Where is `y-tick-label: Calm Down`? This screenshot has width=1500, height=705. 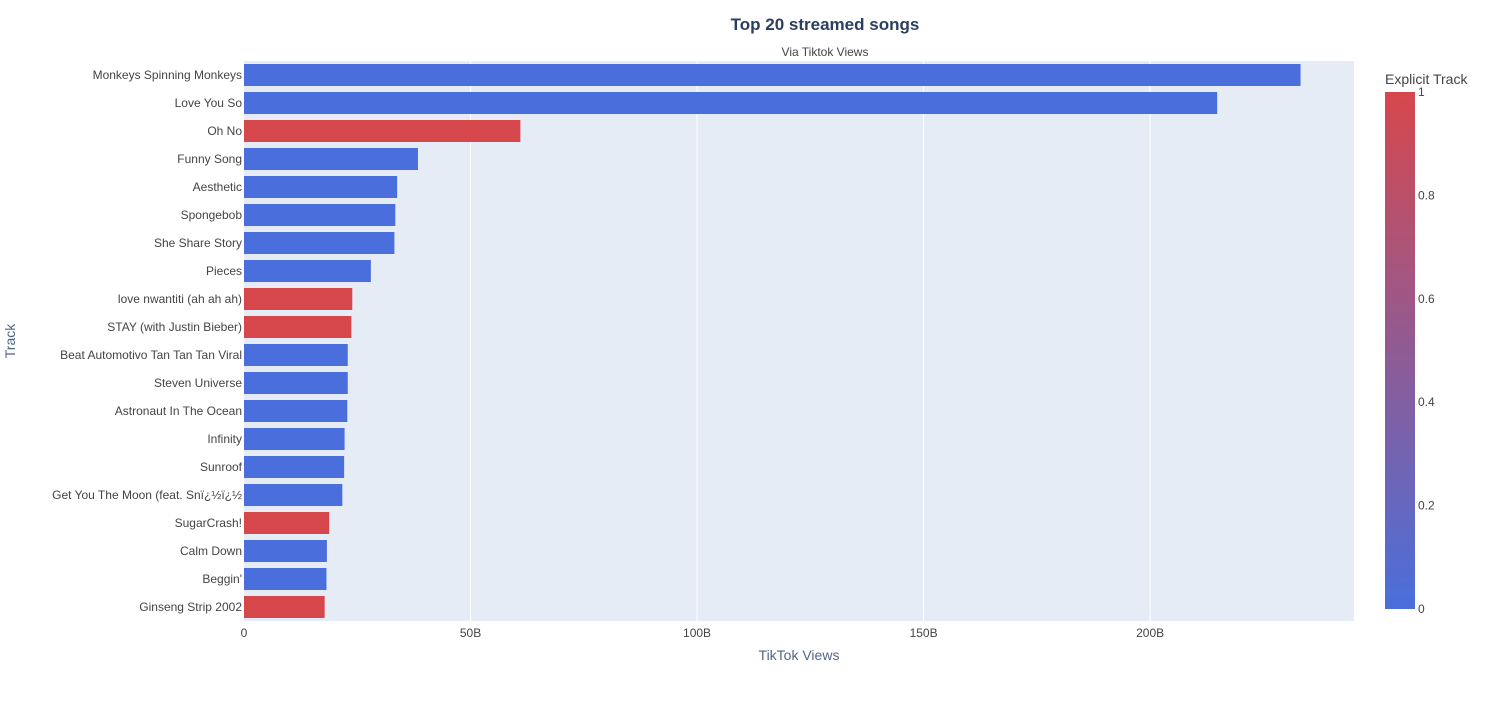
y-tick-label: Calm Down is located at coordinates (211, 551).